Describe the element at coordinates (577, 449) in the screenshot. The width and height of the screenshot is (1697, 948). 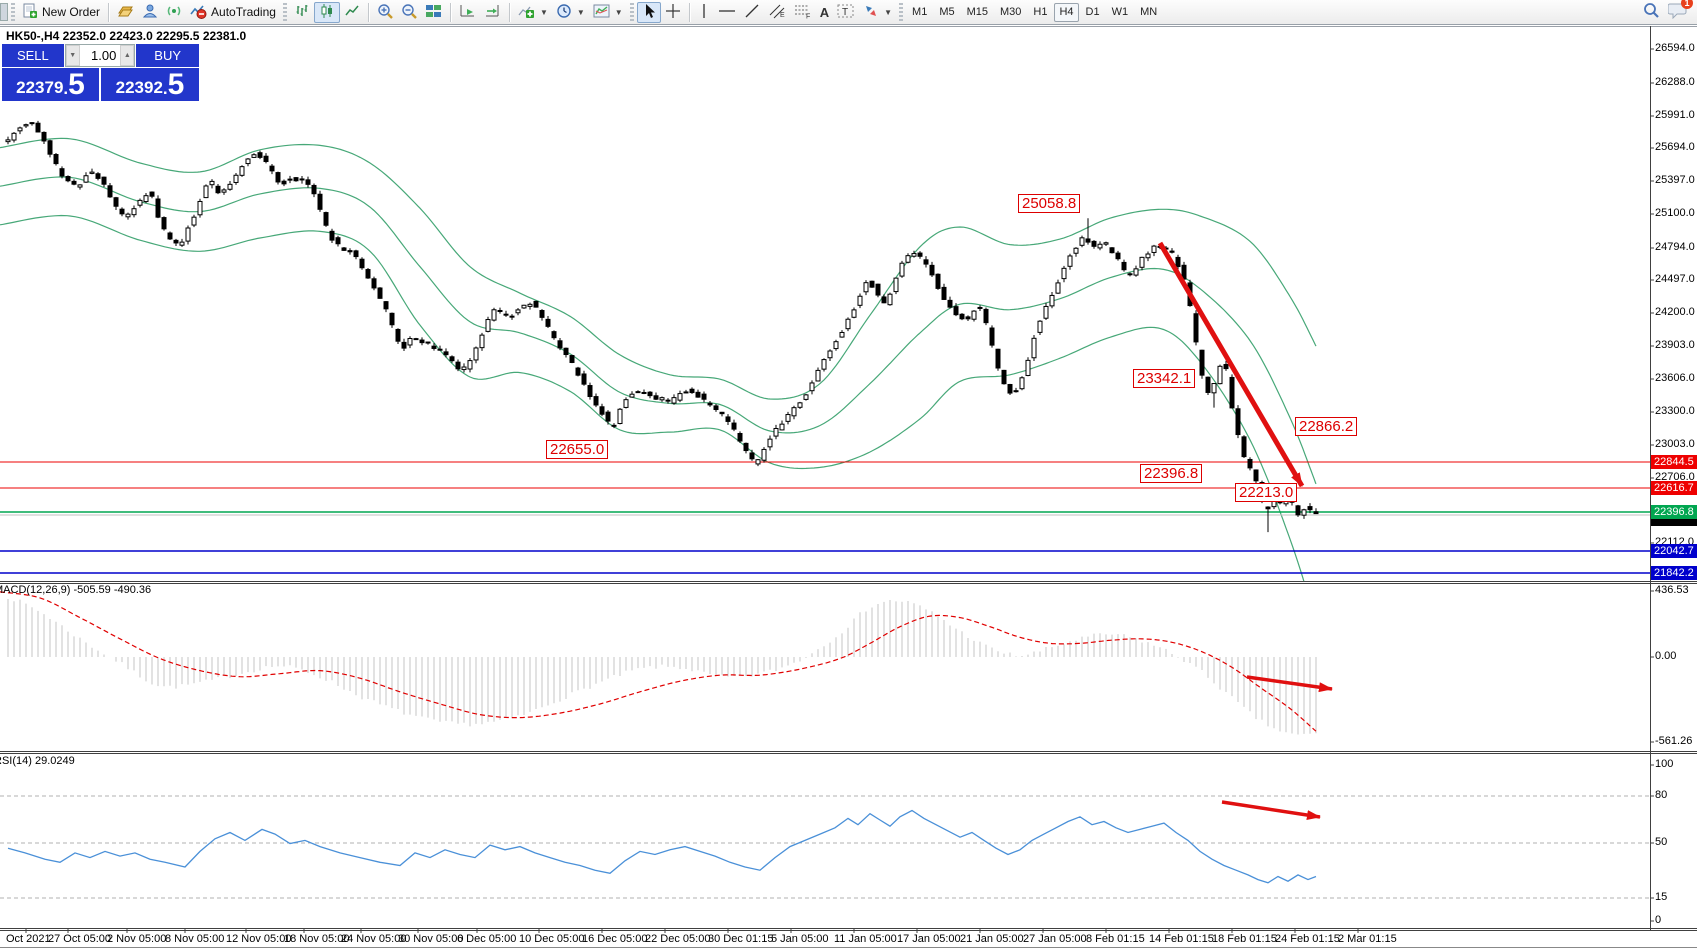
I see `price-callout: 22655.0` at that location.